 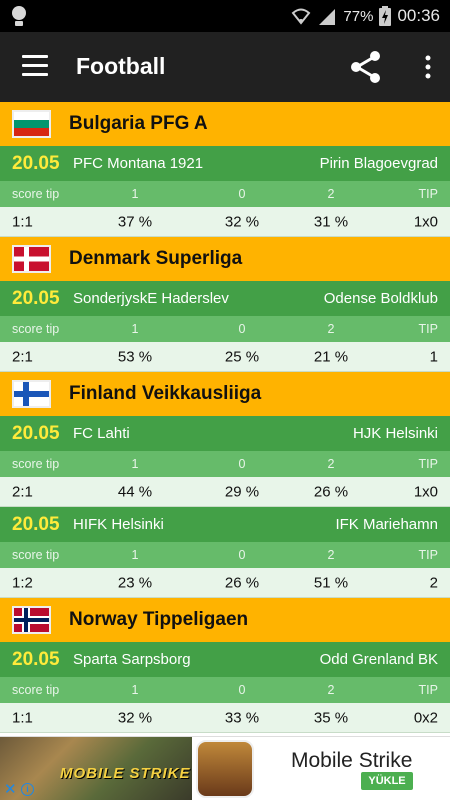 I want to click on league-header: Bulgaria PFG A, so click(x=225, y=124).